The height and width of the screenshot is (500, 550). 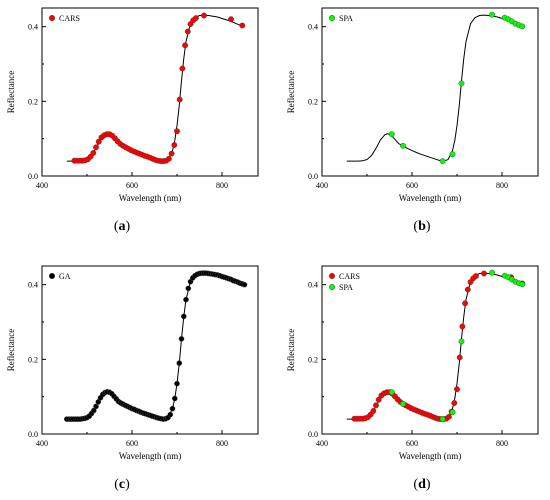 I want to click on panel-caption-d: (d), so click(x=422, y=484).